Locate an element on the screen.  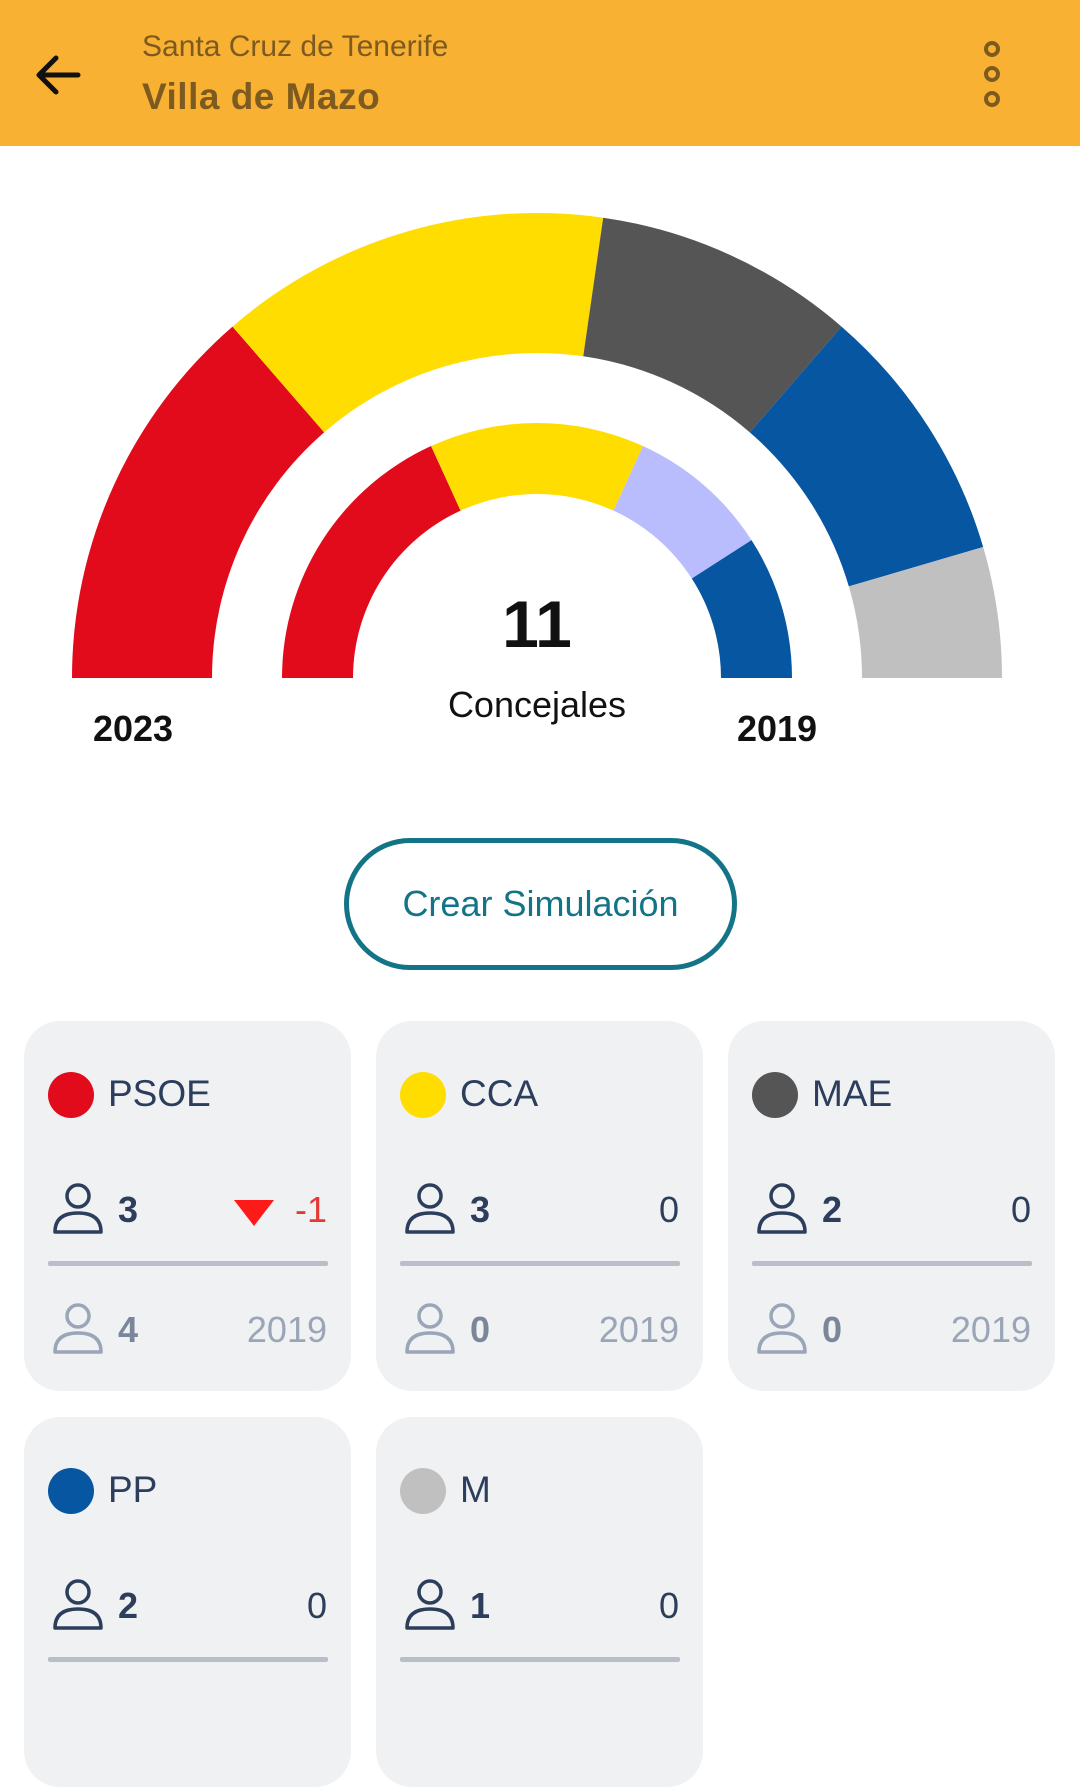
party-name: PP is located at coordinates (133, 1489).